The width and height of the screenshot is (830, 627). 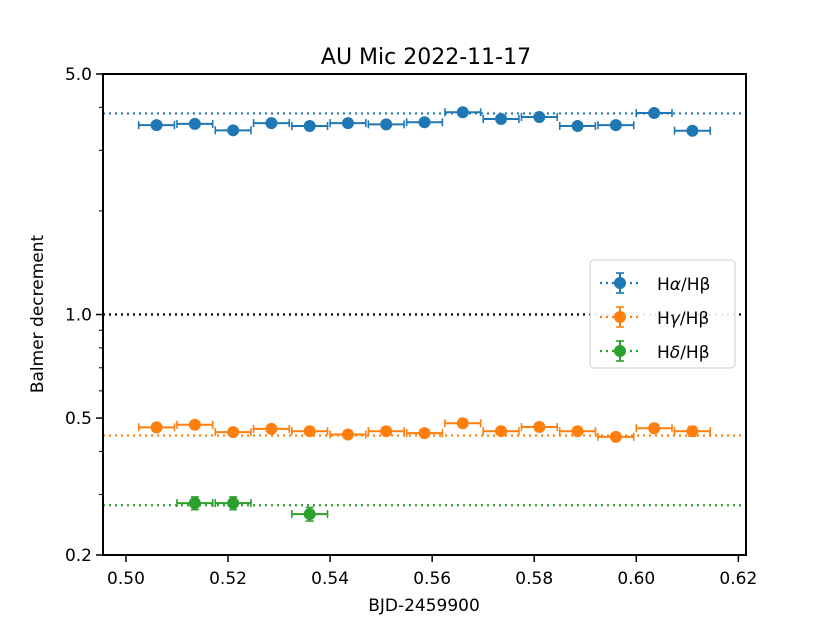 What do you see at coordinates (534, 579) in the screenshot?
I see `x-tick-label: 0.58` at bounding box center [534, 579].